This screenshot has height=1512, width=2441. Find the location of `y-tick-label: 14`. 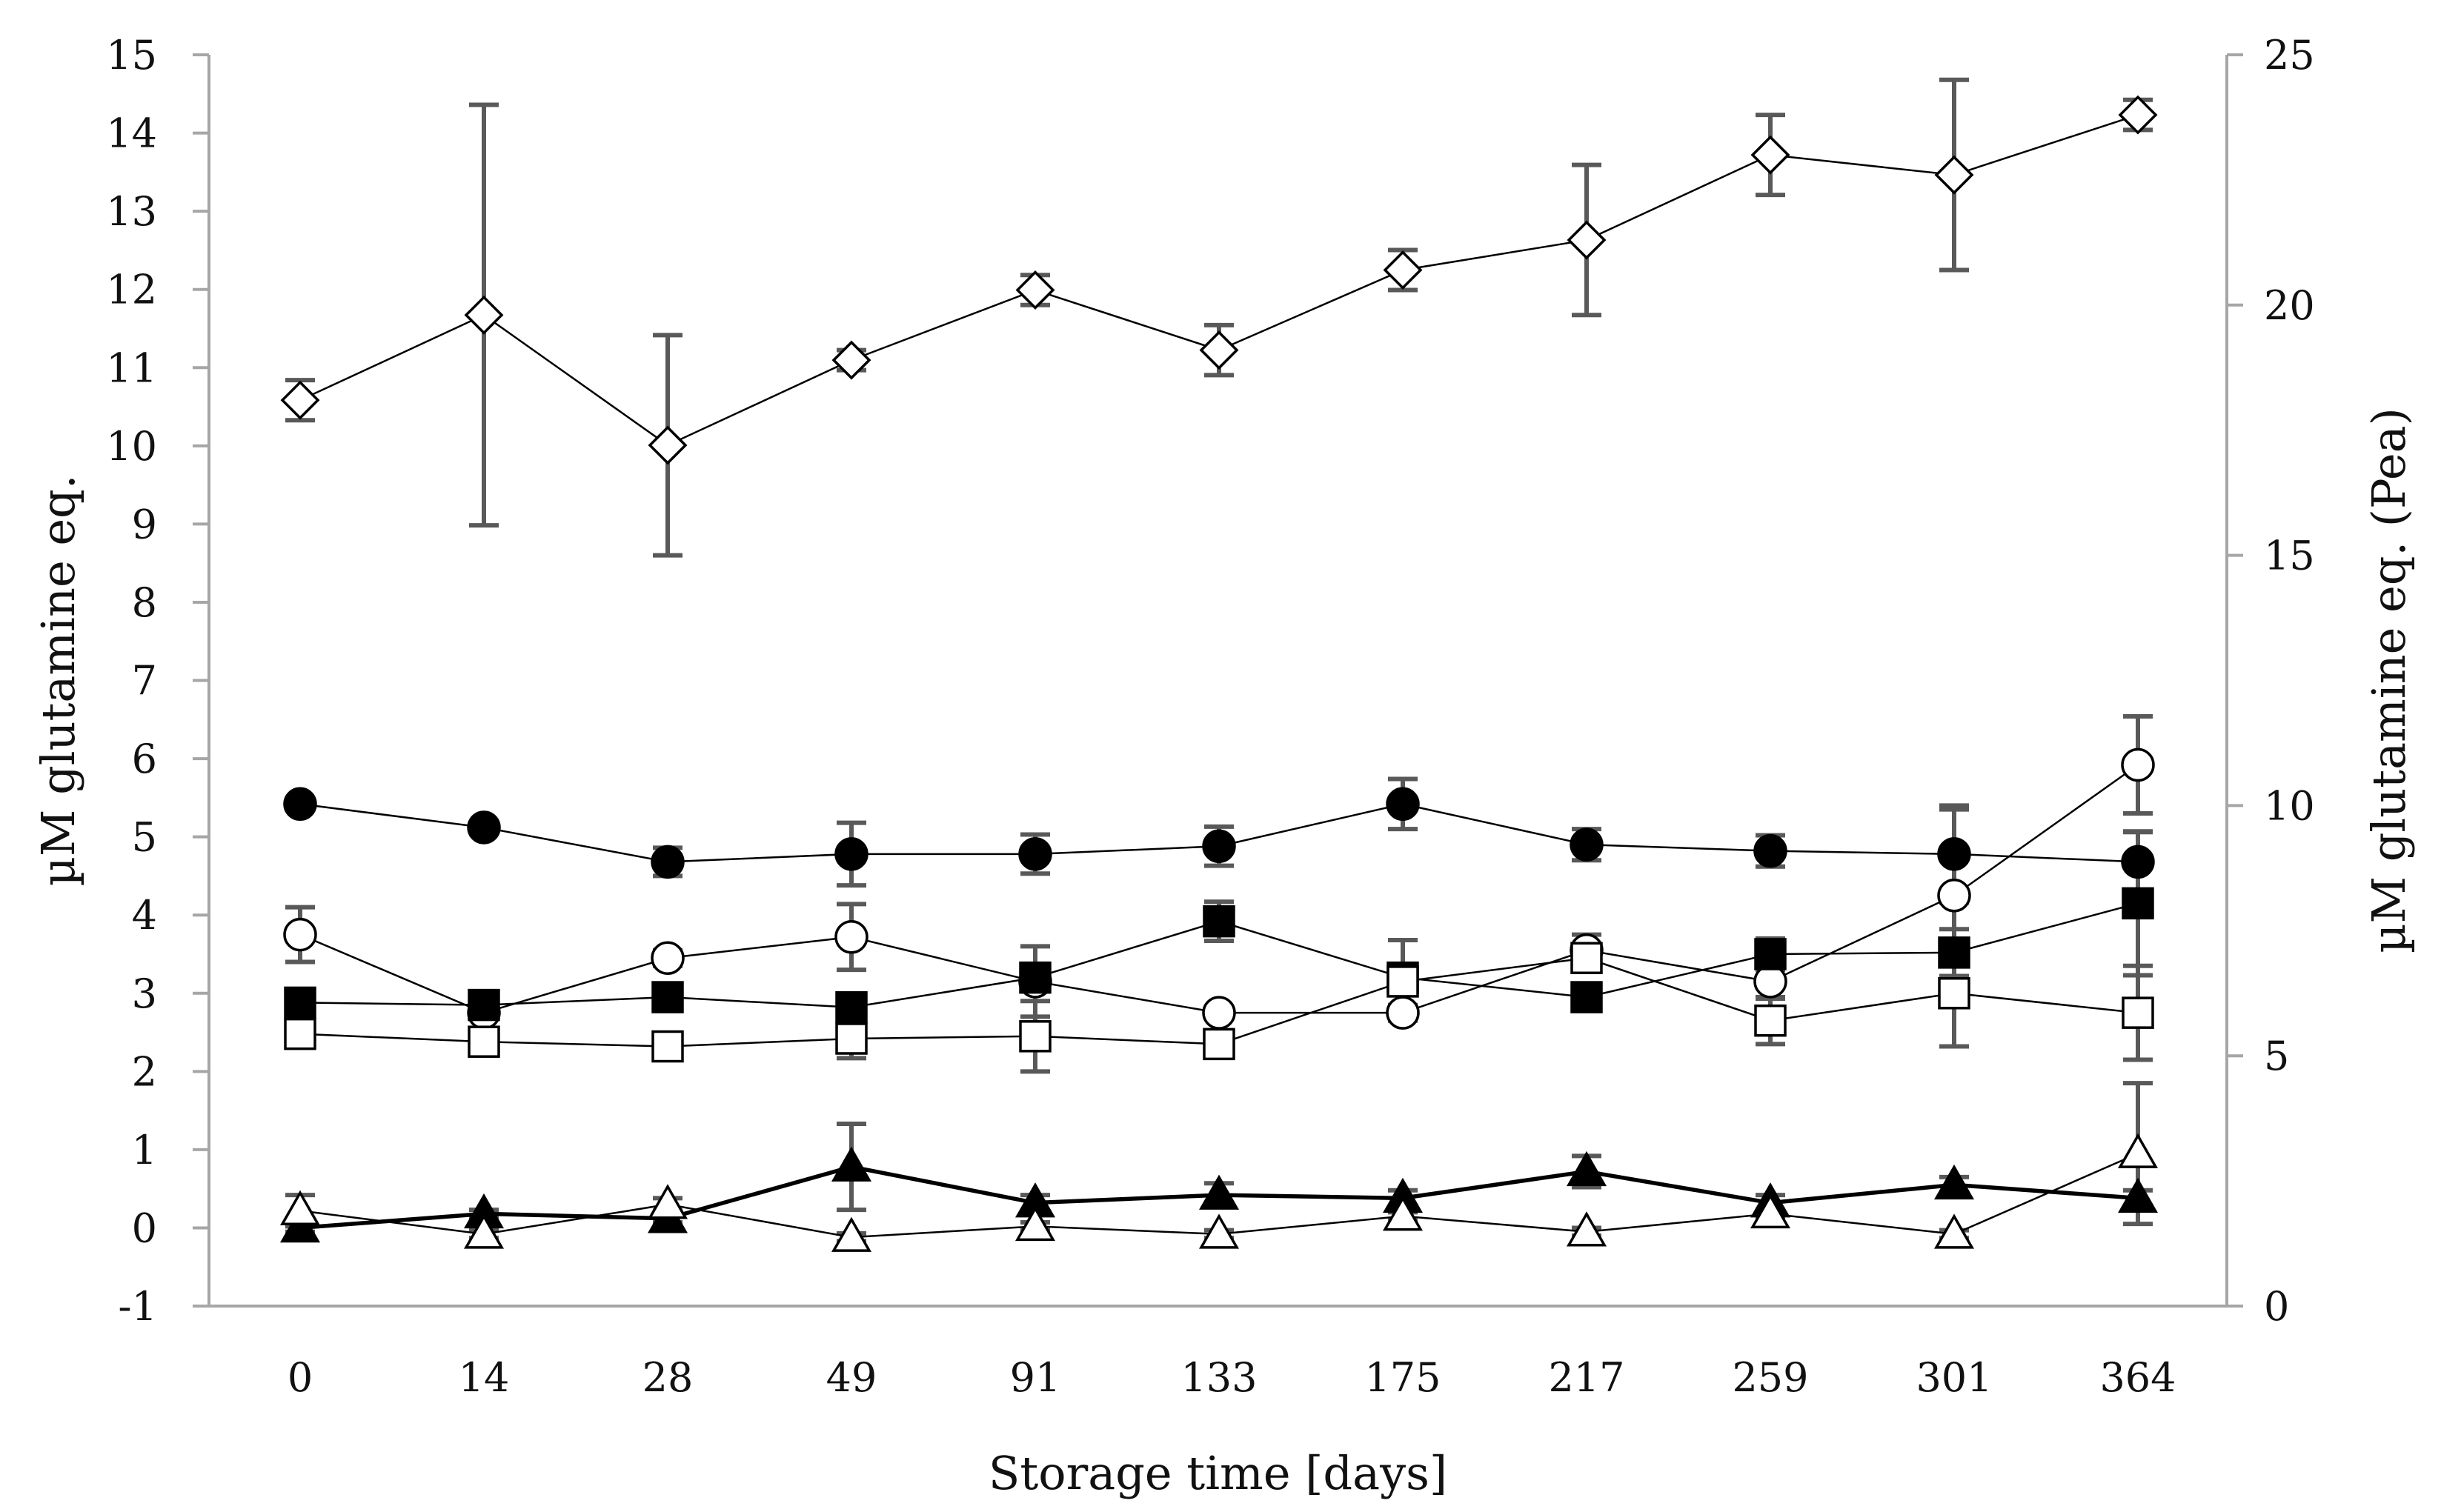

y-tick-label: 14 is located at coordinates (131, 133).